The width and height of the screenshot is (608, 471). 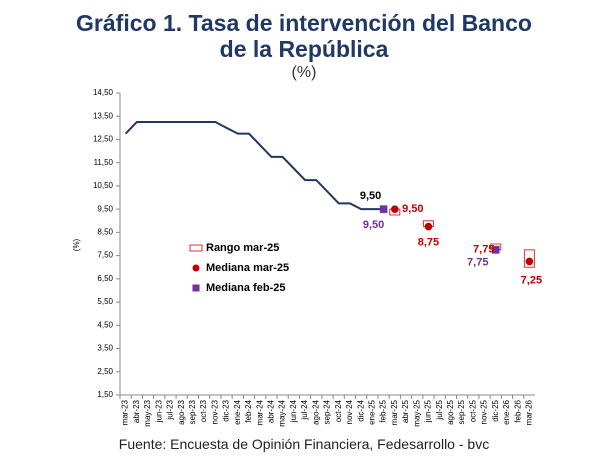 What do you see at coordinates (245, 288) in the screenshot?
I see `legend-label: Mediana feb-25` at bounding box center [245, 288].